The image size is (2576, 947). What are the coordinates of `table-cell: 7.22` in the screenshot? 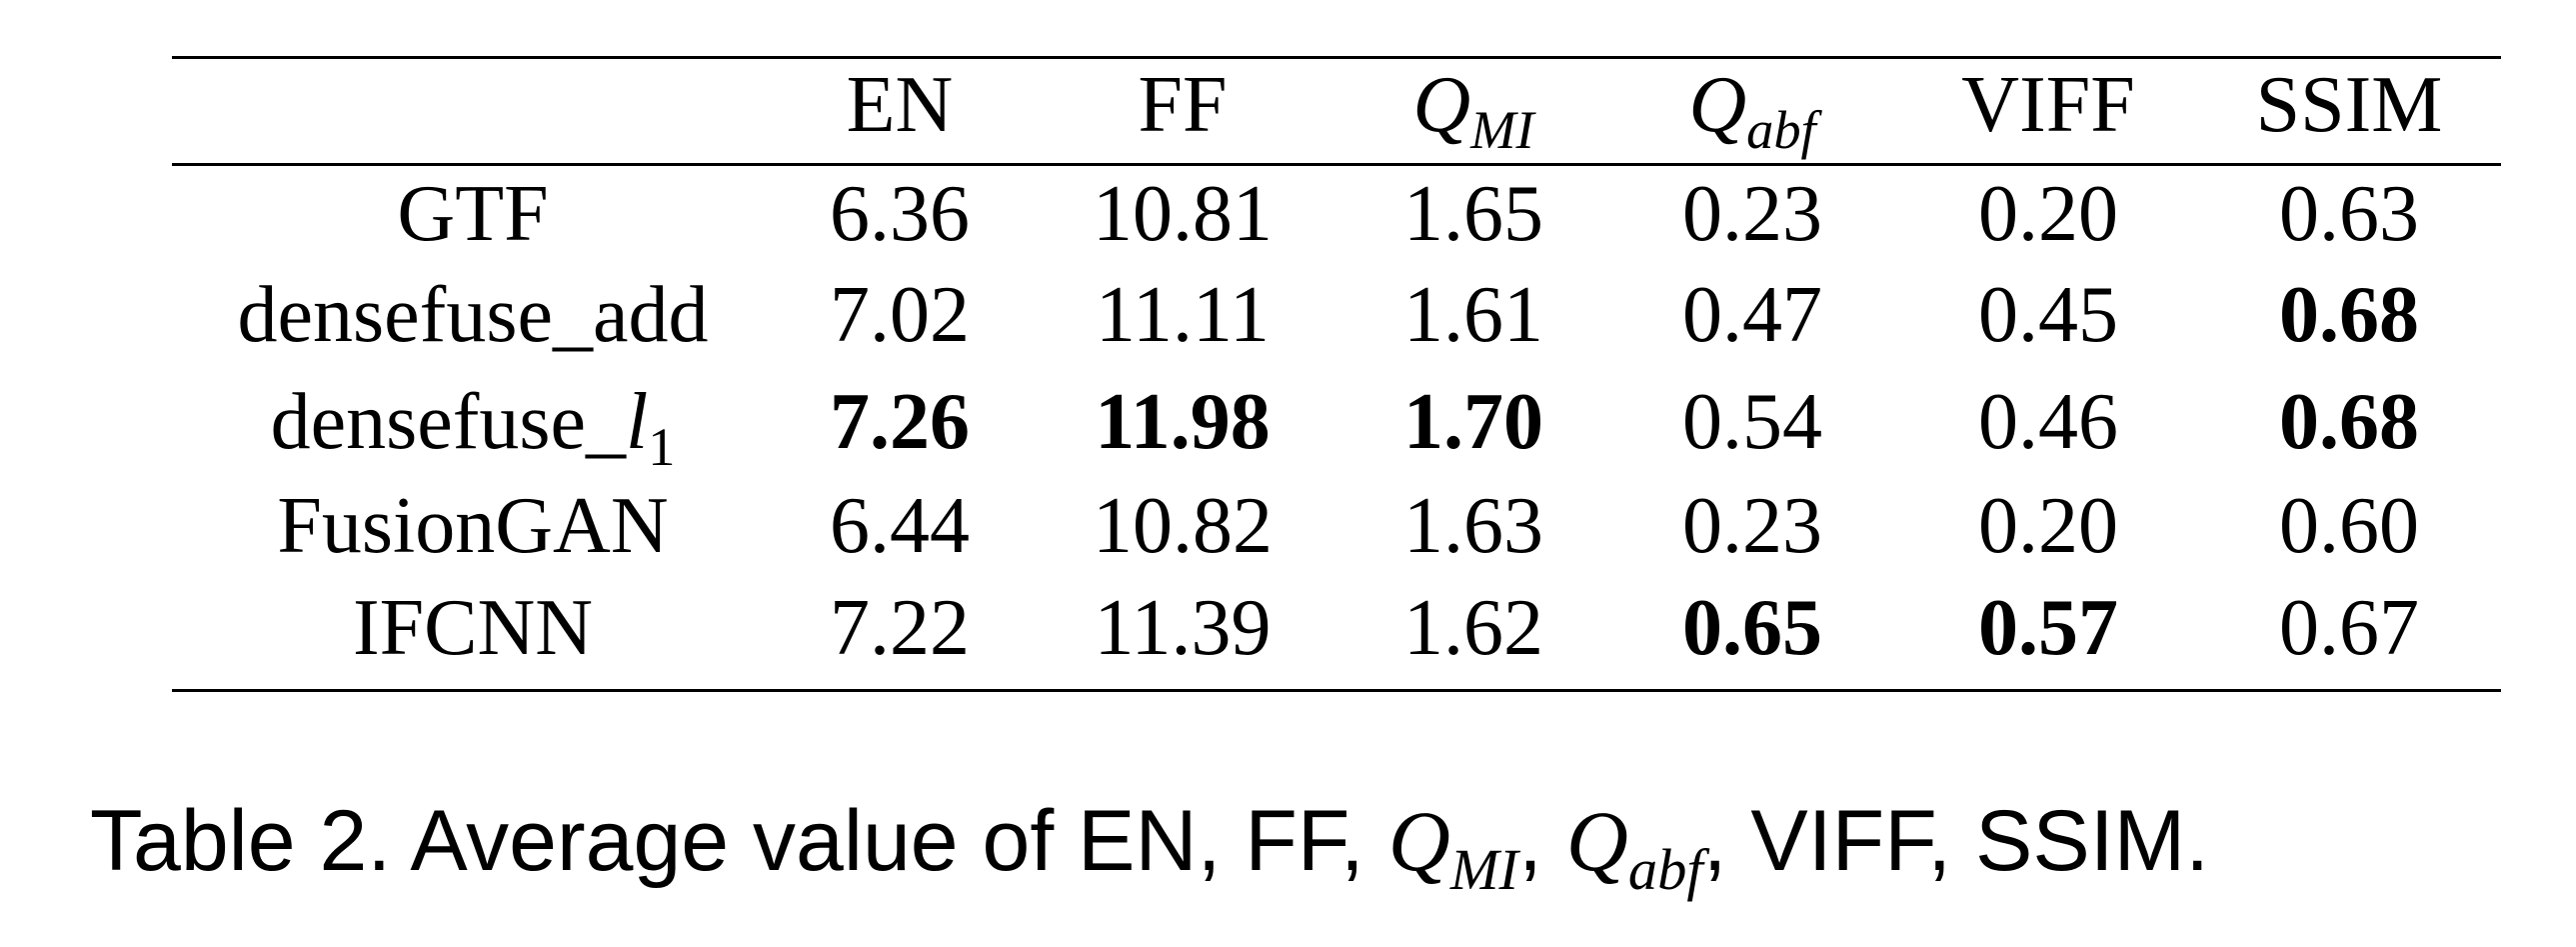 It's located at (900, 628).